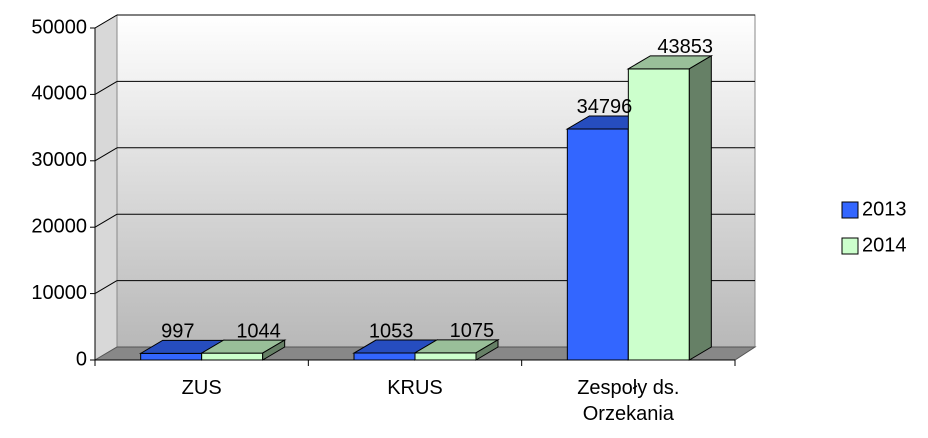  I want to click on x-tick-label: Zespoły ds. Orzekania, so click(628, 401).